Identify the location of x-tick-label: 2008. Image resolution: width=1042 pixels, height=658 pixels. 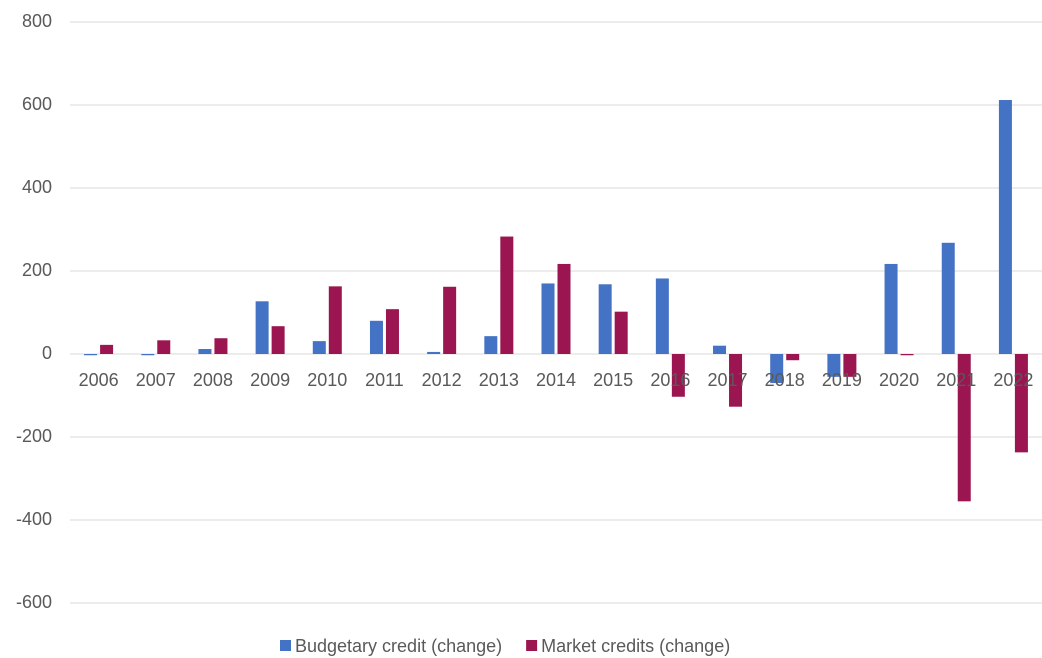
(213, 380).